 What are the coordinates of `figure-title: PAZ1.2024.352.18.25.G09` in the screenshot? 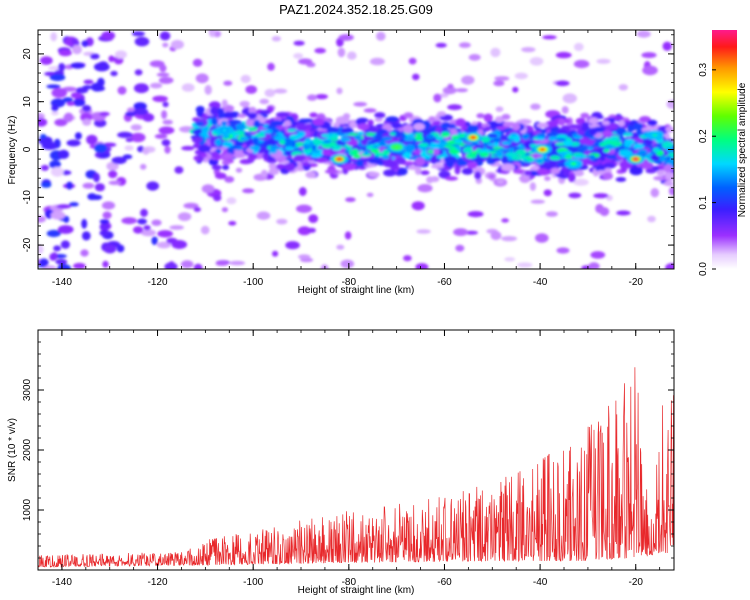 It's located at (356, 9).